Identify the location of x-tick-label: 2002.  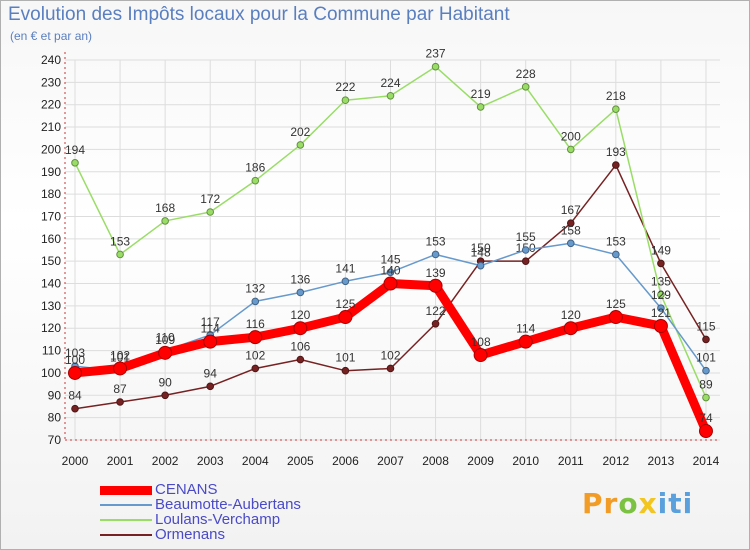
(165, 461).